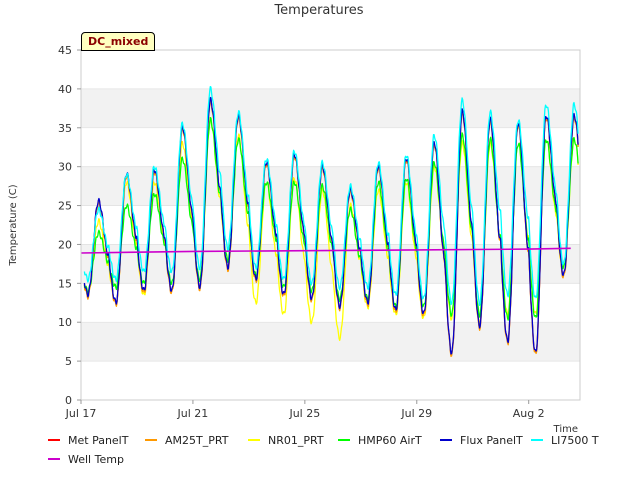 Image resolution: width=640 pixels, height=480 pixels. I want to click on station-badge: DC_mixed, so click(118, 41).